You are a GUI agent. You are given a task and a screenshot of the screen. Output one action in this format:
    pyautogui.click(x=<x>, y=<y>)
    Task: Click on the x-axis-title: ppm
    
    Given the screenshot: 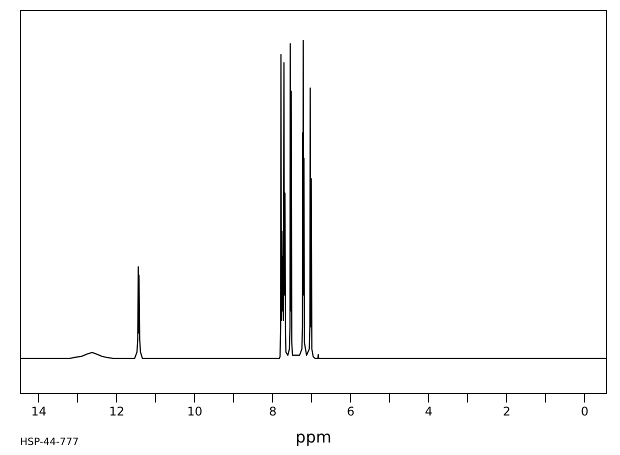 What is the action you would take?
    pyautogui.click(x=314, y=437)
    